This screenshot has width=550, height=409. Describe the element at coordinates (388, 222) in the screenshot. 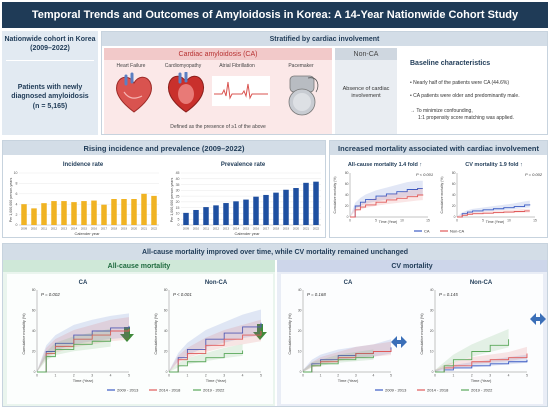

I see `mort-xlabel-1: Time (Year)` at that location.